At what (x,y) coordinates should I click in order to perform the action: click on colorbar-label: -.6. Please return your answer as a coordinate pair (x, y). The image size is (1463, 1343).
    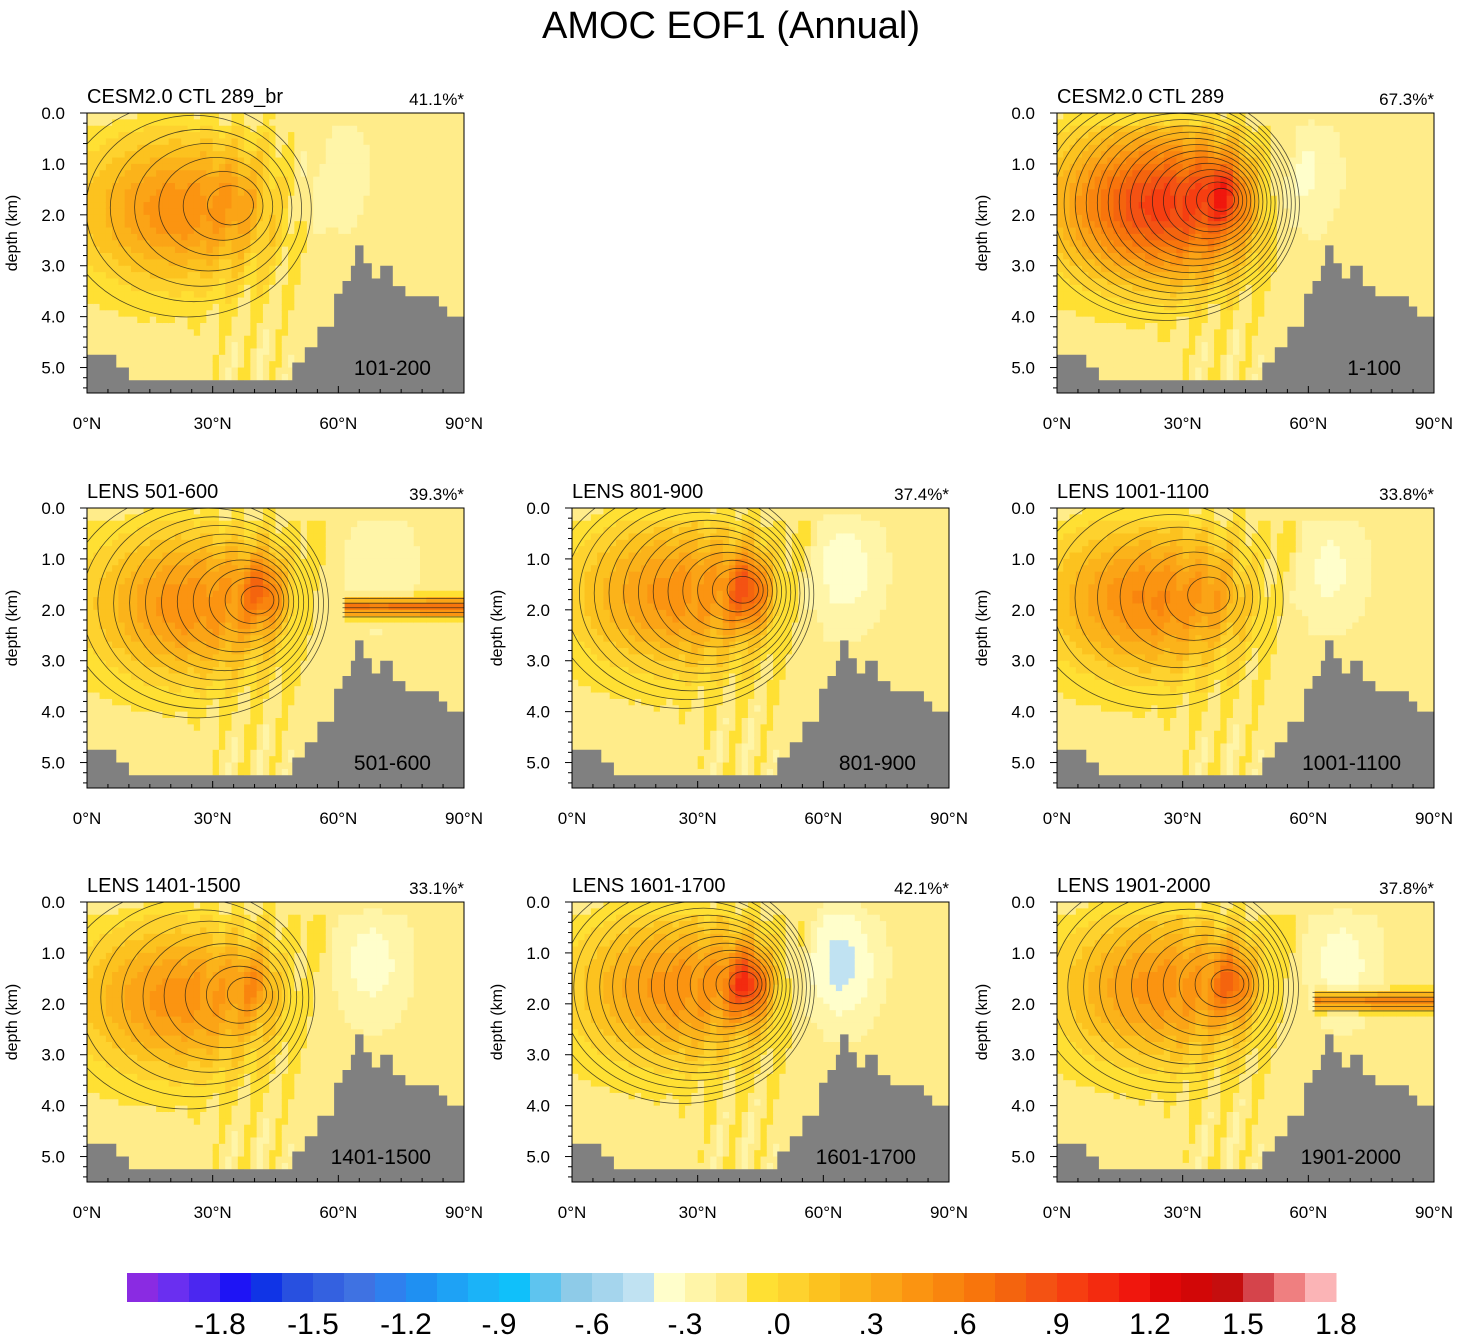
    Looking at the image, I should click on (591, 1324).